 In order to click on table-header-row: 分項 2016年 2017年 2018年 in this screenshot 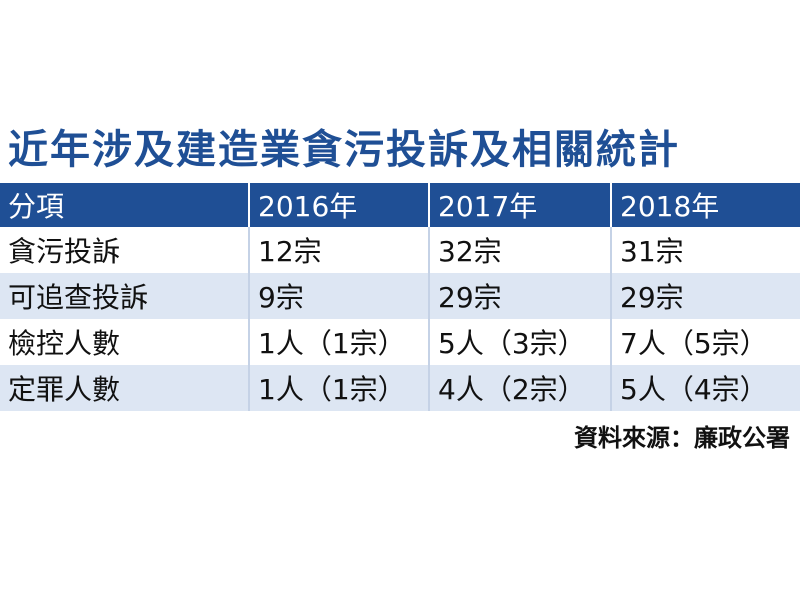, I will do `click(400, 205)`.